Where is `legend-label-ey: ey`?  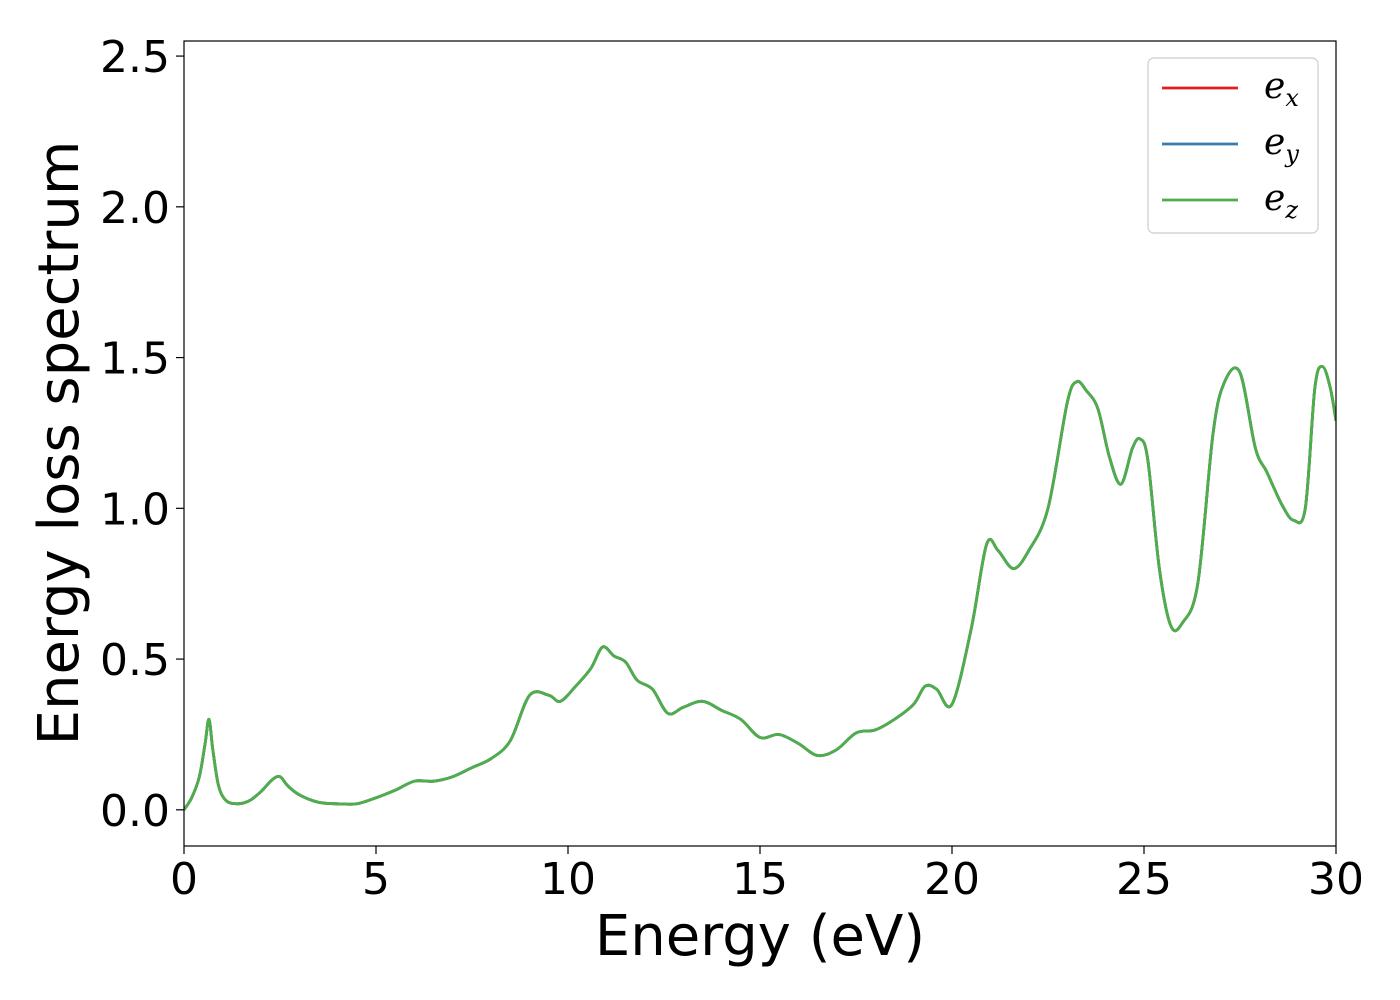
legend-label-ey: ey is located at coordinates (1281, 145).